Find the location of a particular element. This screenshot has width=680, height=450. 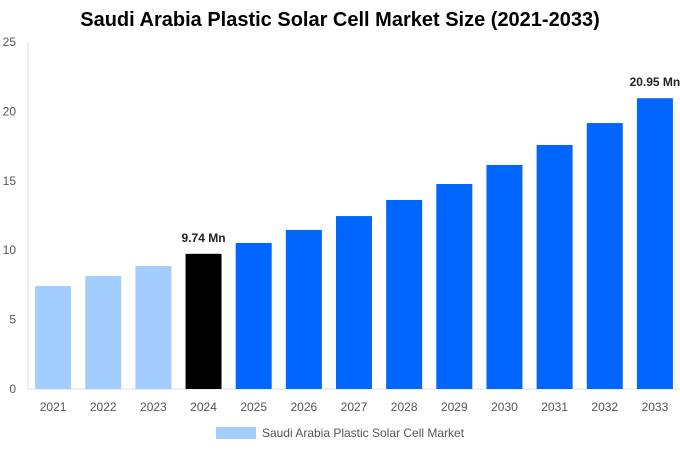

legend: Saudi Arabia Plastic Solar Cell Market is located at coordinates (340, 433).